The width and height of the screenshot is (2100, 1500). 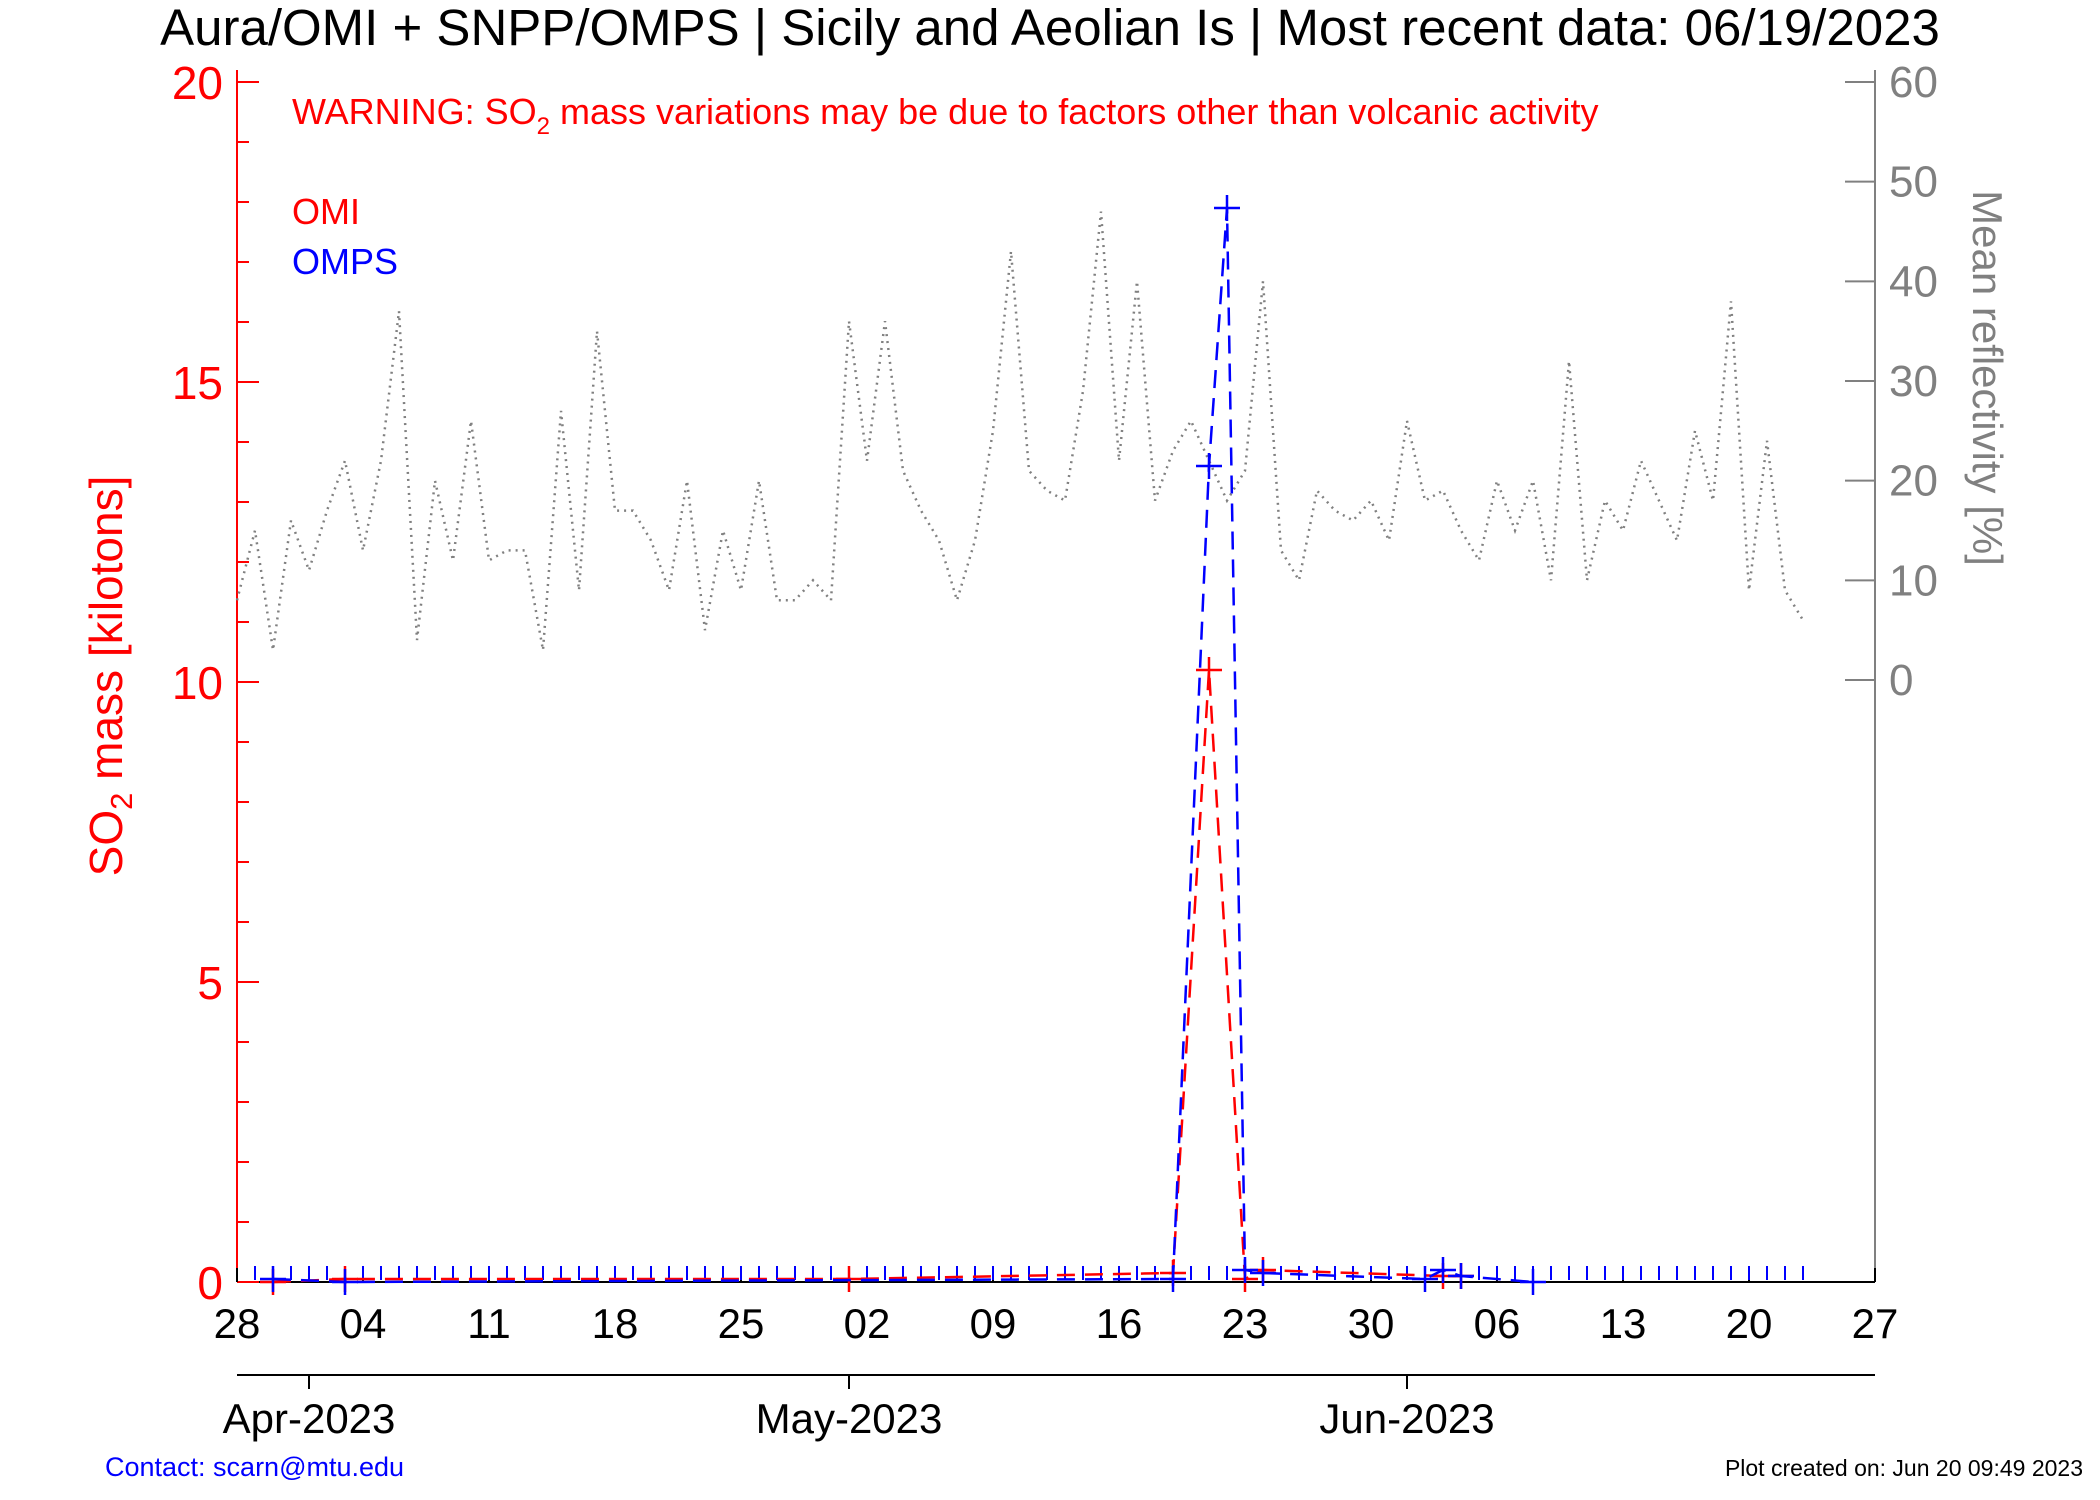 What do you see at coordinates (1497, 1323) in the screenshot?
I see `x-tick-label: 06` at bounding box center [1497, 1323].